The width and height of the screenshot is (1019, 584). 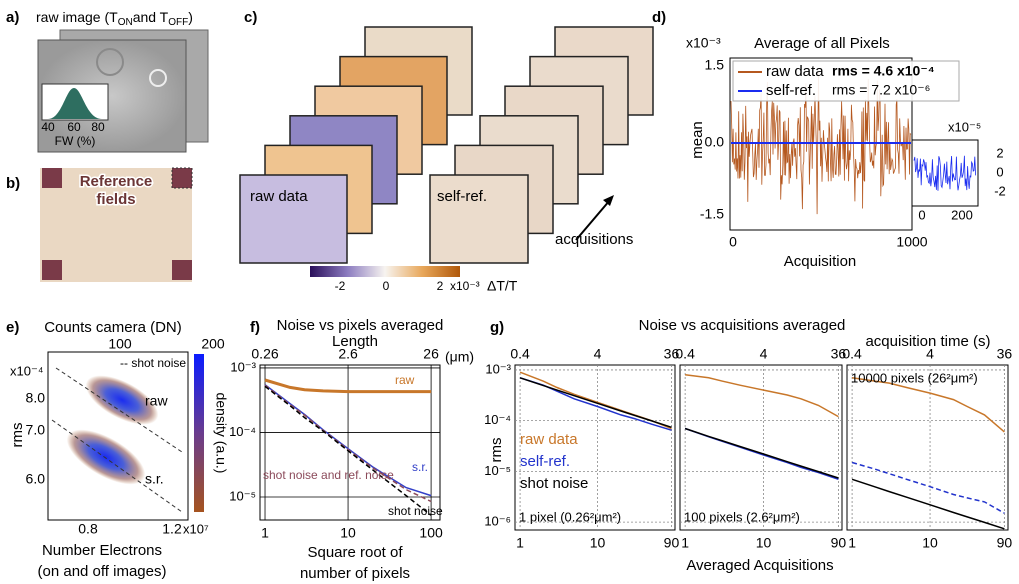 I want to click on panel-title: Noise vs acquisitions averaged, so click(x=742, y=325).